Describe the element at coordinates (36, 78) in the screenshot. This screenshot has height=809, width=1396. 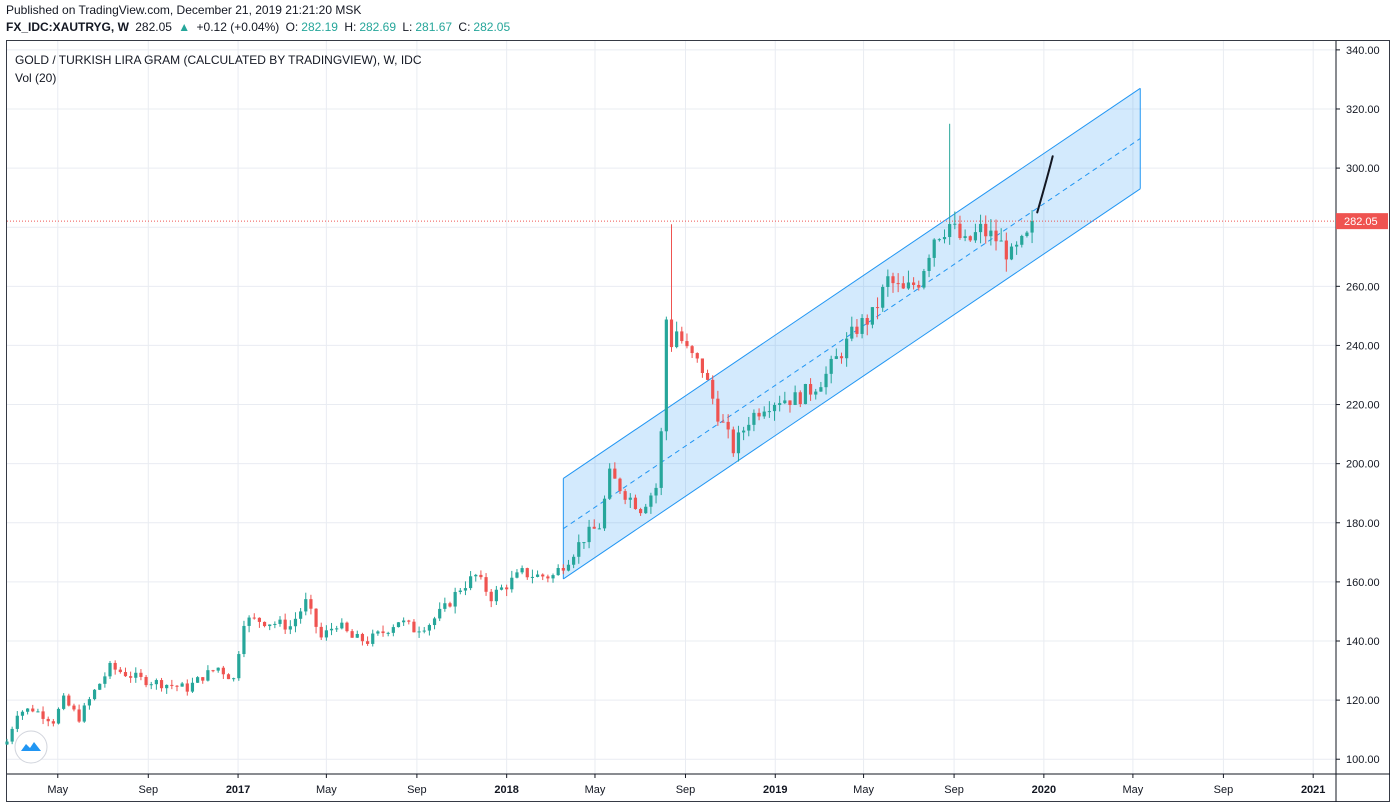
I see `legend-volume: Vol (20)` at that location.